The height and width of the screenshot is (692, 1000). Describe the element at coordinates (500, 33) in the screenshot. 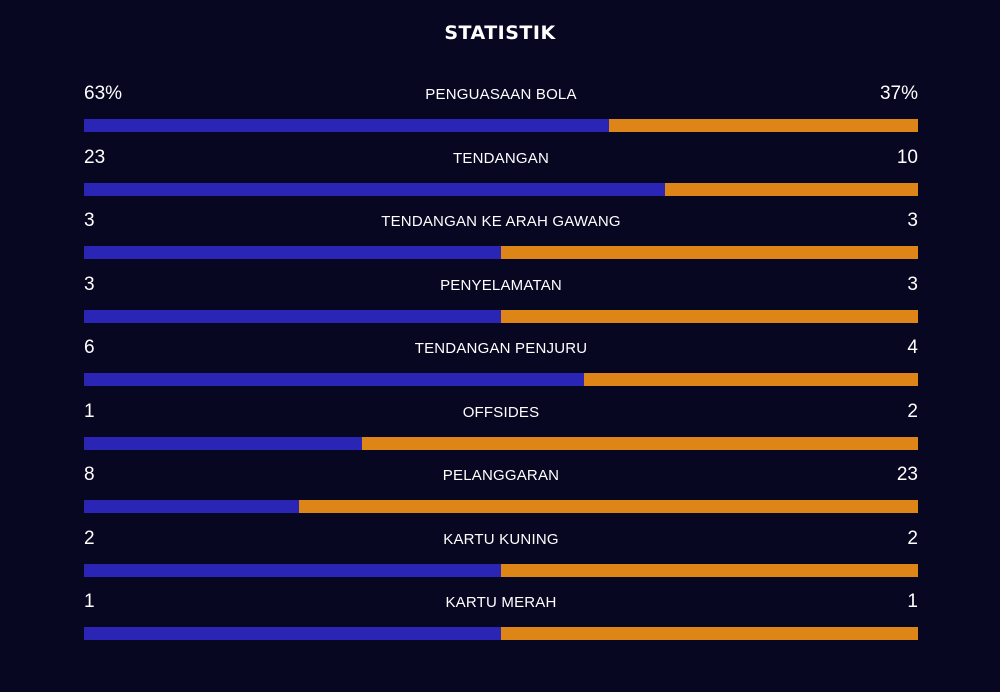

I see `panel-title: STATISTIK` at that location.